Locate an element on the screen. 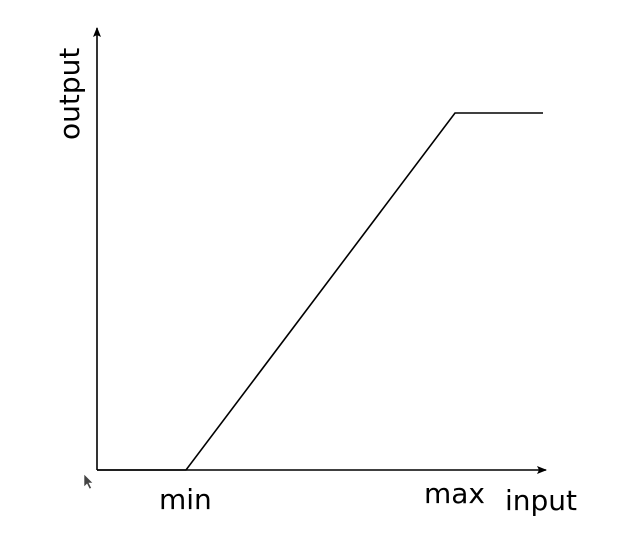  x-axis-label: input is located at coordinates (541, 500).